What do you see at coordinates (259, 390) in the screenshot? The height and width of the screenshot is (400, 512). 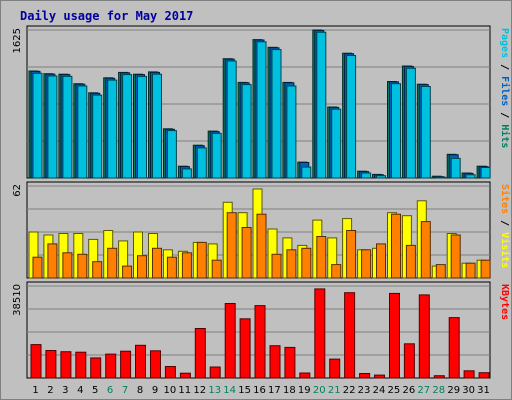 I see `x-tick-label: 16` at bounding box center [259, 390].